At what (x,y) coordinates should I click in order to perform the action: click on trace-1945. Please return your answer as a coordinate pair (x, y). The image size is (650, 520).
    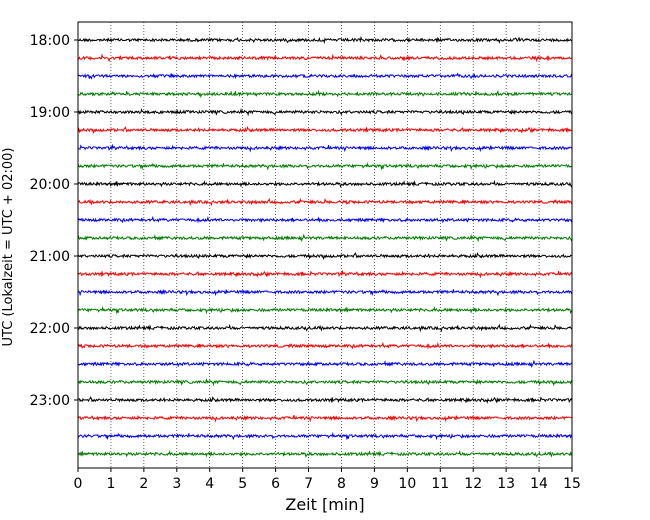
    Looking at the image, I should click on (325, 166).